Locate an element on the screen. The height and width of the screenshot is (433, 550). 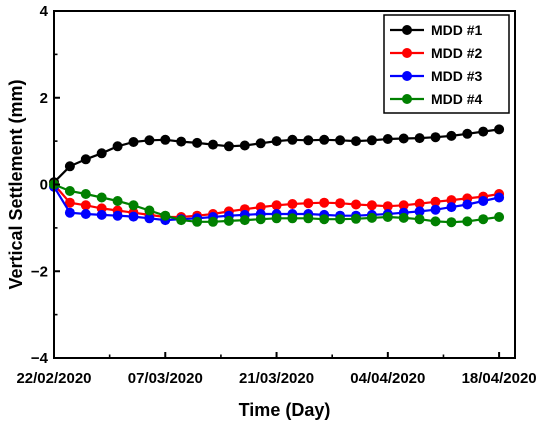
y-tick-label: −4 is located at coordinates (40, 358).